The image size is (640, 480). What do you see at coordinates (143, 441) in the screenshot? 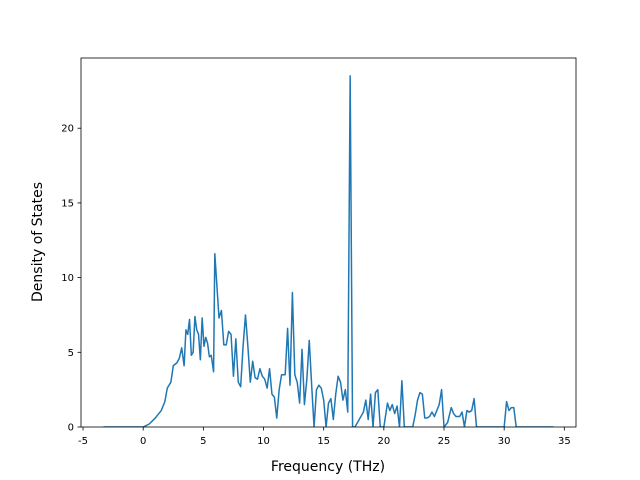
I see `x-tick-label: 0` at bounding box center [143, 441].